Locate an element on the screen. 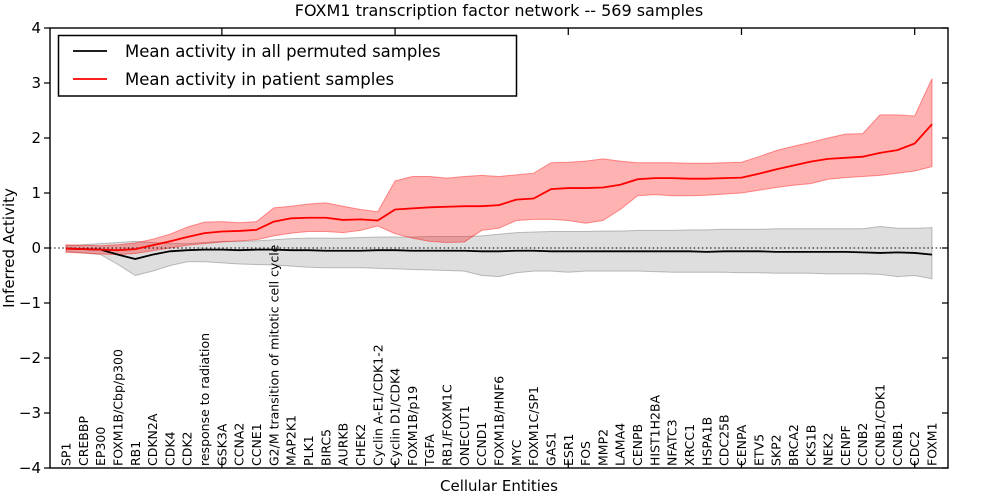  x-category-label: CCNB2 is located at coordinates (862, 444).